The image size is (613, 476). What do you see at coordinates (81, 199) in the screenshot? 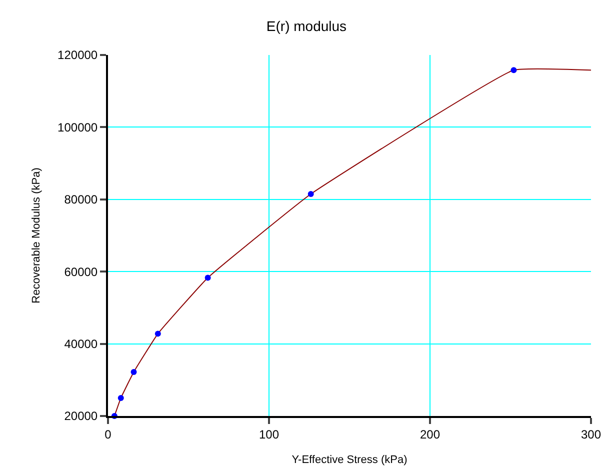
I see `y-tick-label: 80000` at bounding box center [81, 199].